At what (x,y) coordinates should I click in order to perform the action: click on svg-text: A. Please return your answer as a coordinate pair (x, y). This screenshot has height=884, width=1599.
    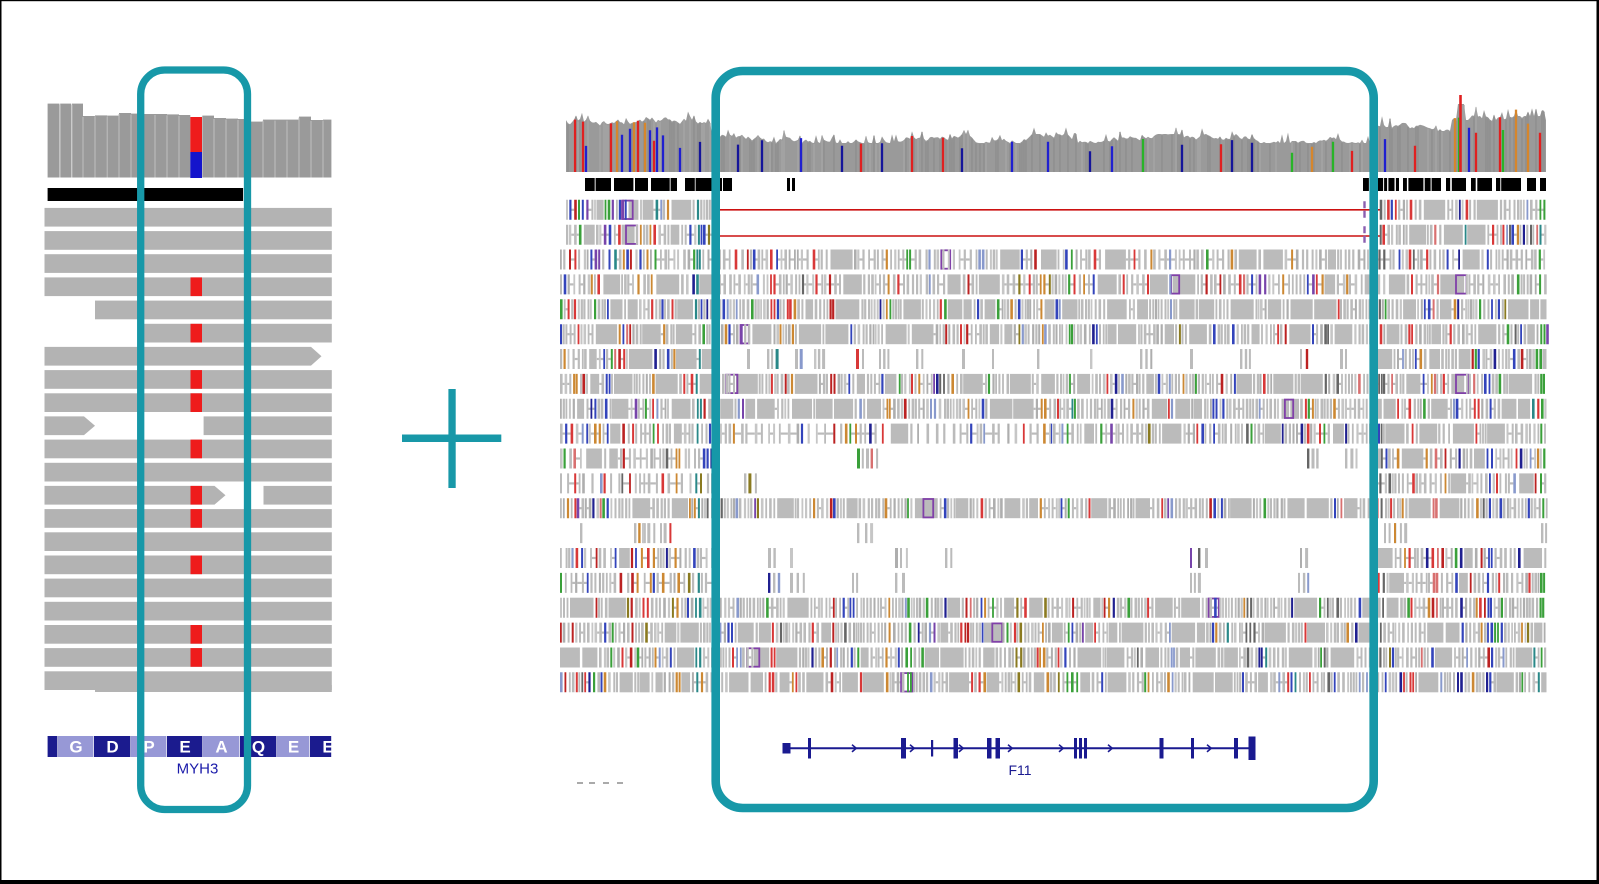
    Looking at the image, I should click on (221, 747).